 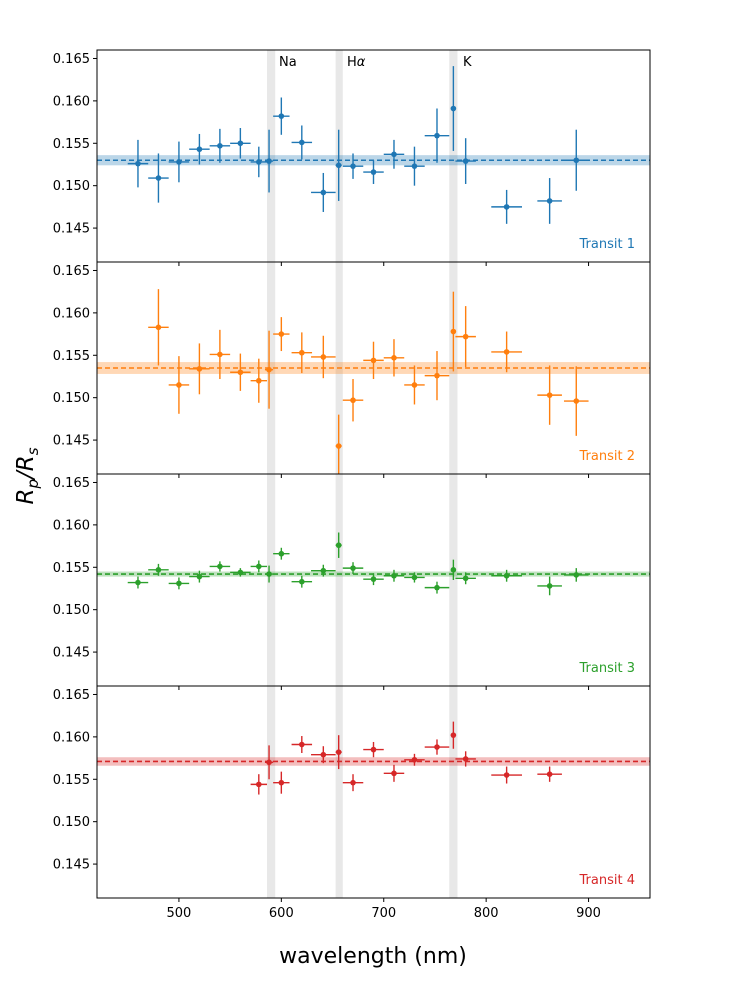 What do you see at coordinates (352, 62) in the screenshot?
I see `line-label-h: H` at bounding box center [352, 62].